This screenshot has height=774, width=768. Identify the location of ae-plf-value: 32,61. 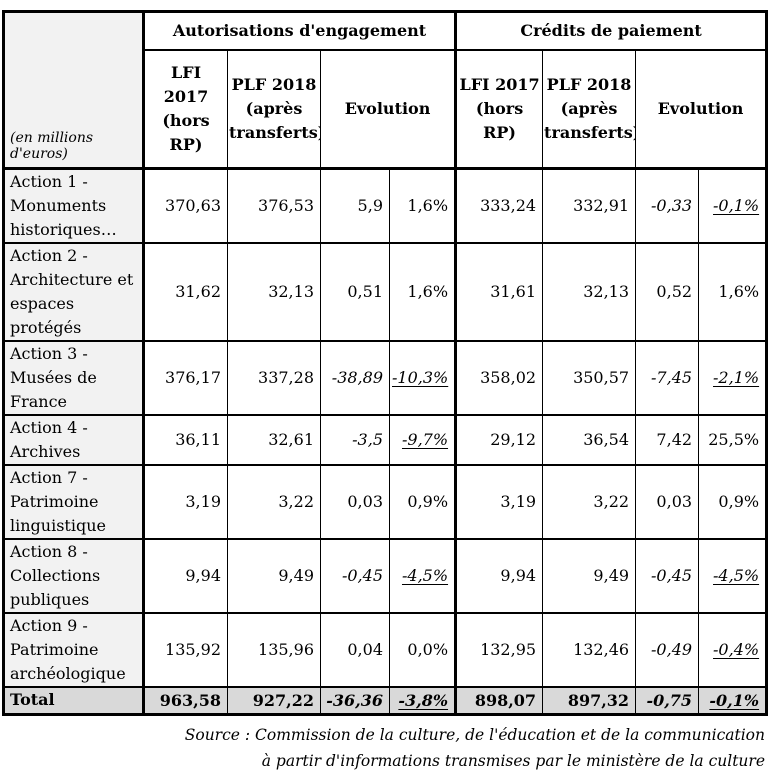
(274, 439).